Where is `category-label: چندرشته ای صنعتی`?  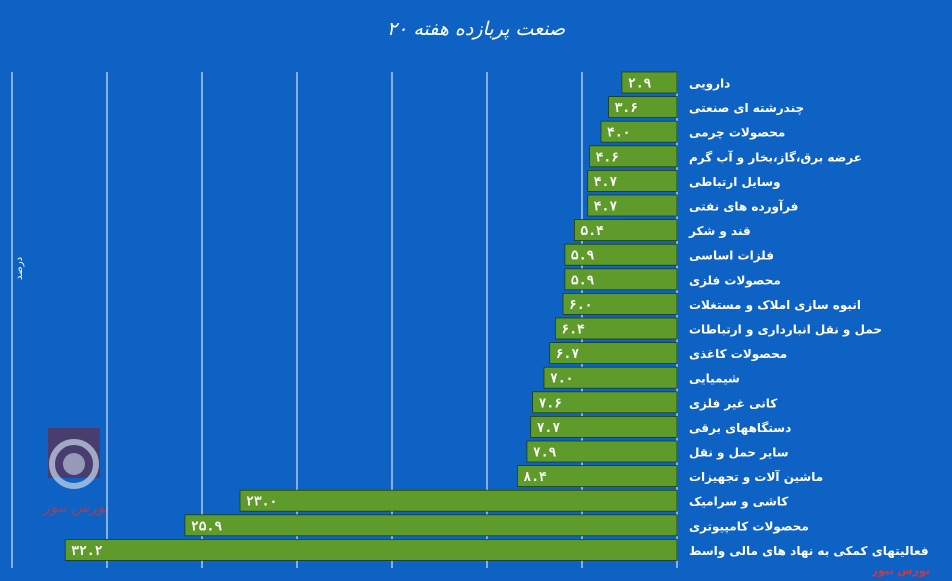
category-label: چندرشته ای صنعتی is located at coordinates (746, 108).